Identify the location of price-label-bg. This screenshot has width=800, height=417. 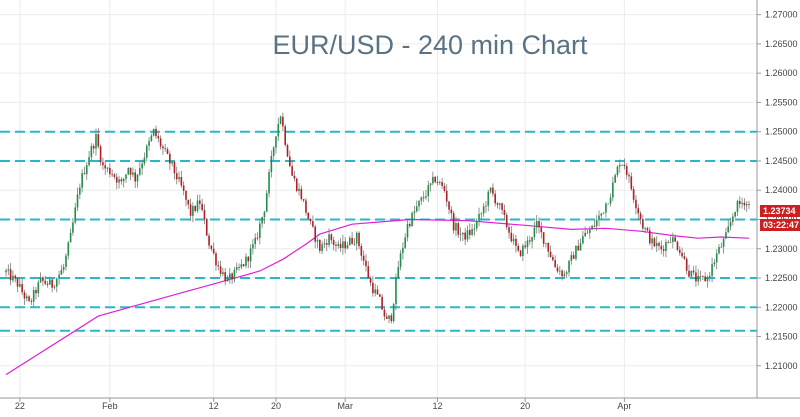
(780, 211).